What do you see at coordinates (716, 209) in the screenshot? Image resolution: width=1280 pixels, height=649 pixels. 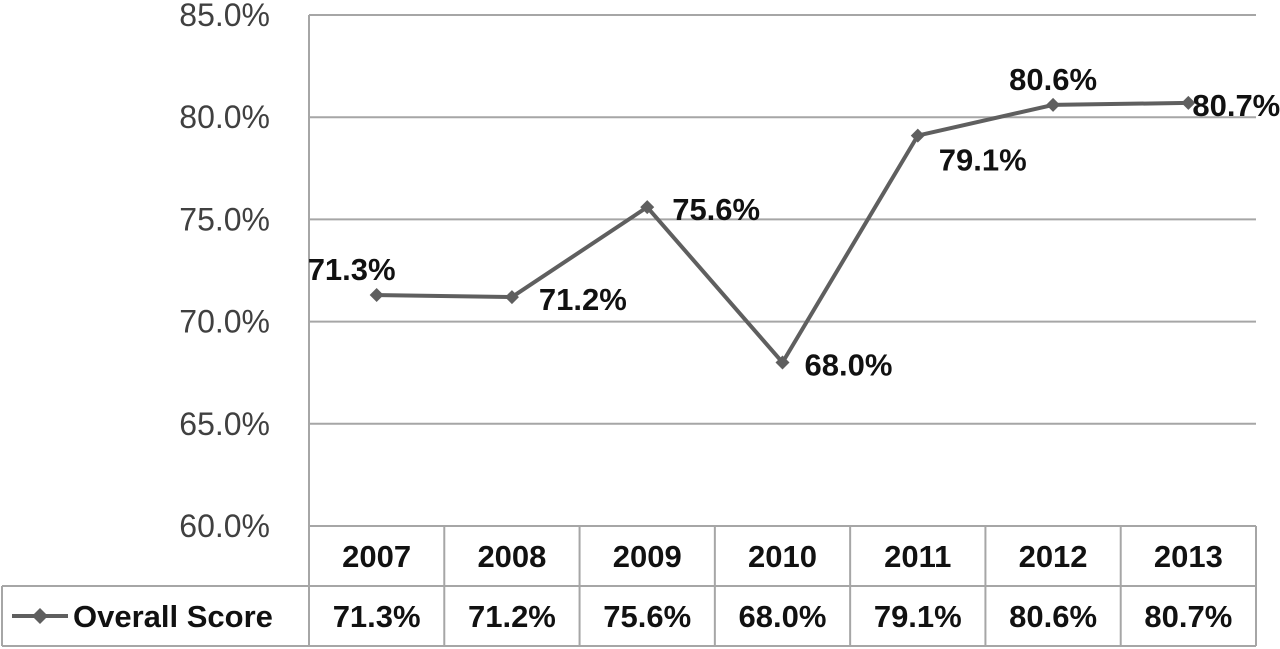 I see `data-label: 75.6%` at bounding box center [716, 209].